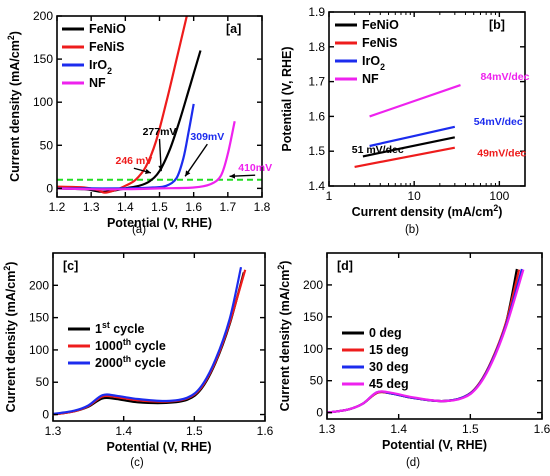 The width and height of the screenshot is (550, 476). Describe the element at coordinates (501, 153) in the screenshot. I see `annotation-label: 49mV/dec` at that location.